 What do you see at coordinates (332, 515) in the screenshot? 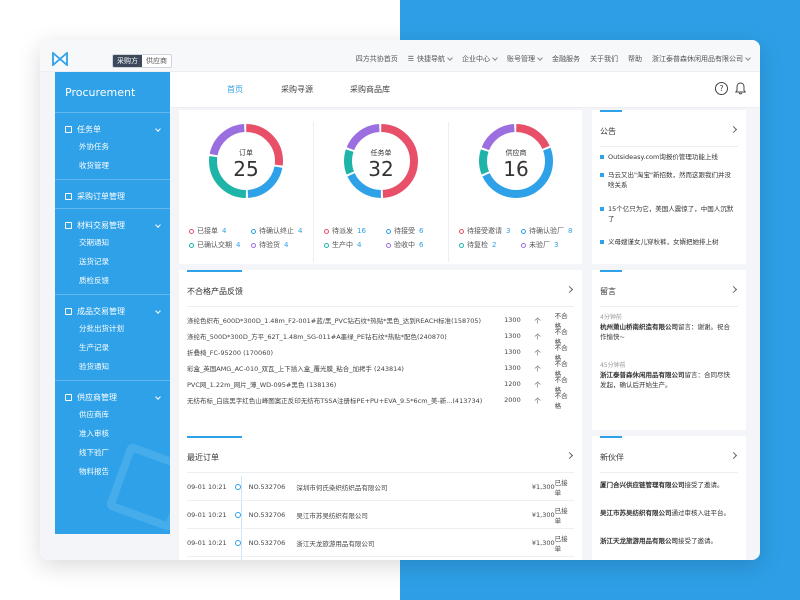
I see `order-company: 吴江市苏吴纺织有限公司` at bounding box center [332, 515].